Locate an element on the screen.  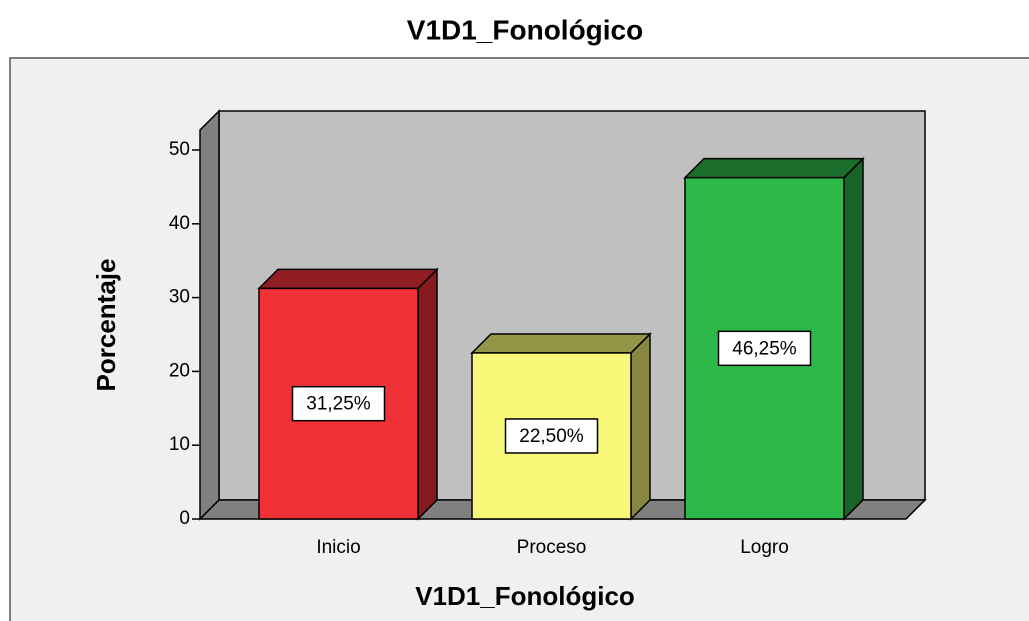
x-axis-title: V1D1_Fonológico is located at coordinates (525, 596).